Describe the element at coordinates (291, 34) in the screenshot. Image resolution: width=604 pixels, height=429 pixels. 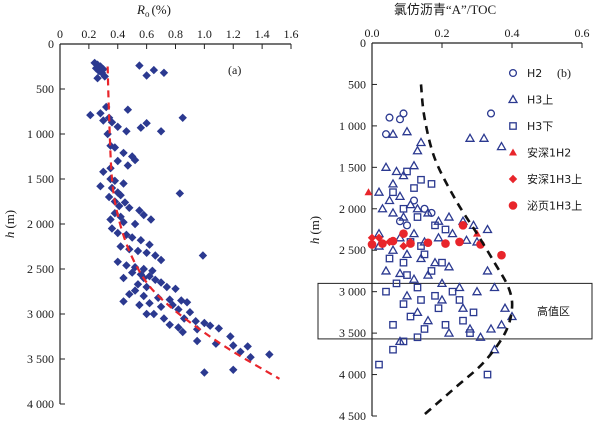
I see `x-tick-label: 1.6` at that location.